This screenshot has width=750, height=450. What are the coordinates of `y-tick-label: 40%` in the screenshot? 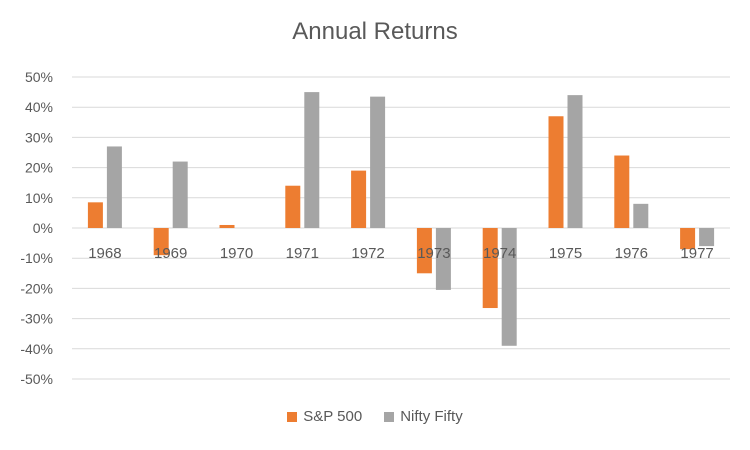 It's located at (39, 107).